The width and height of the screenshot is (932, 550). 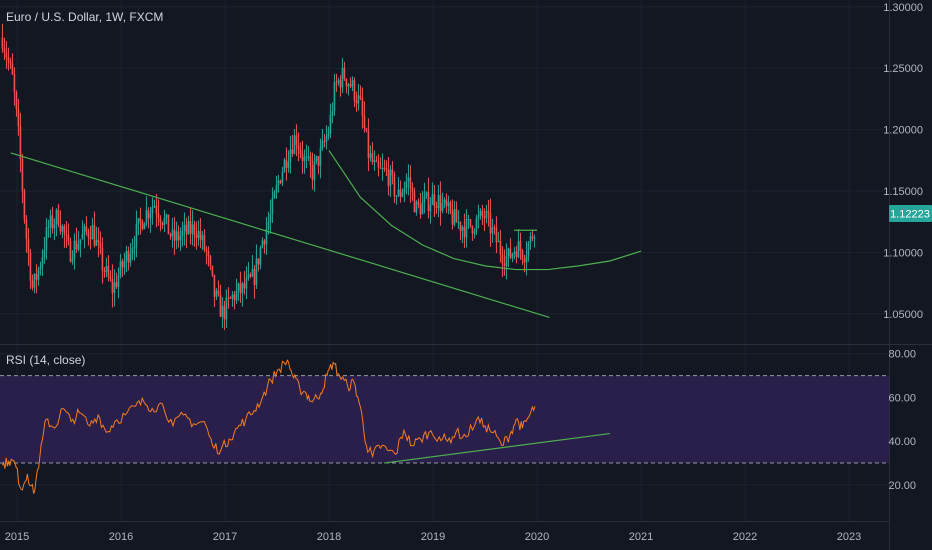 What do you see at coordinates (902, 420) in the screenshot?
I see `rsi-axis: 80.00 60.00 40.00 20.00` at bounding box center [902, 420].